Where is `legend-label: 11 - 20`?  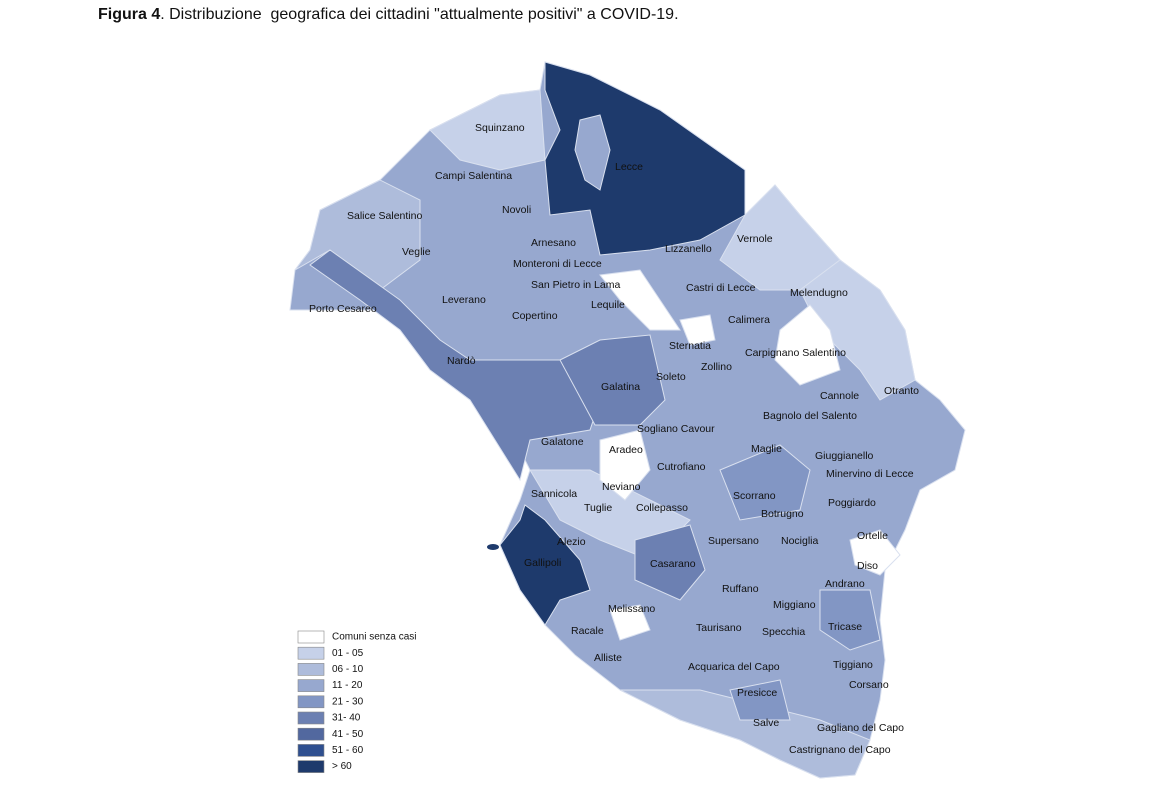 legend-label: 11 - 20 is located at coordinates (347, 685).